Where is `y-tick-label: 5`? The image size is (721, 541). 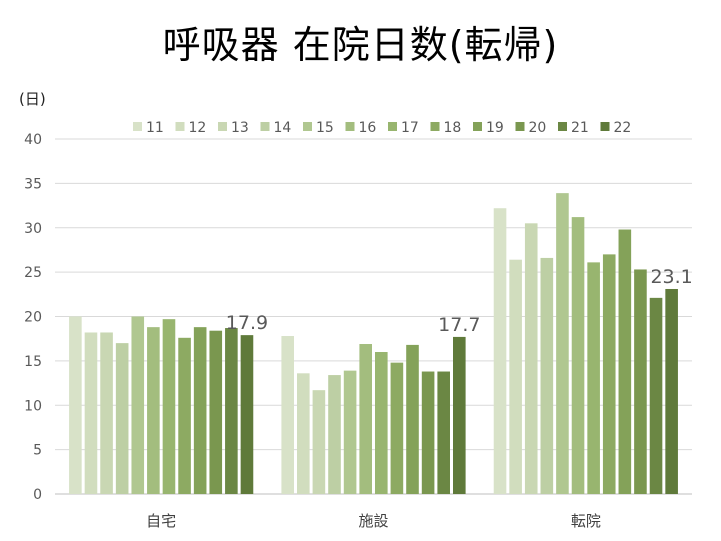
y-tick-label: 5 is located at coordinates (37, 451).